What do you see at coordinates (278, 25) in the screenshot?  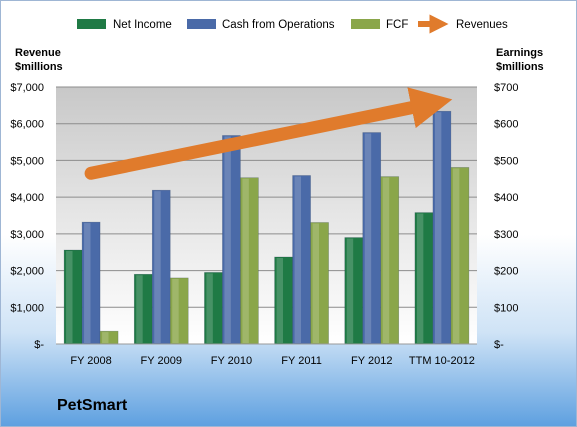 I see `legend-label-cash-from-operations: Cash from Operations` at bounding box center [278, 25].